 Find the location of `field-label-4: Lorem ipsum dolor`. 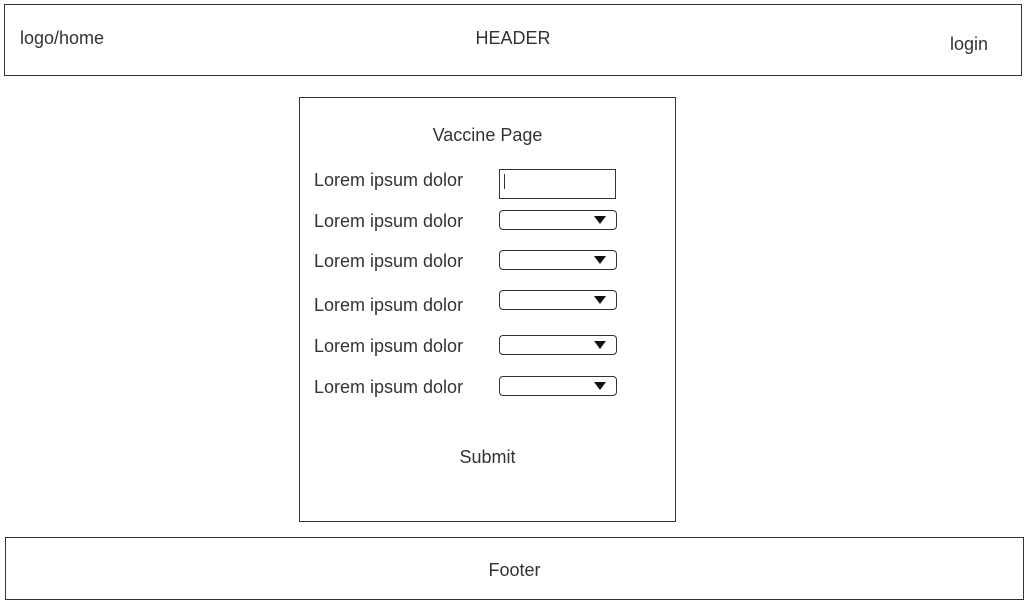

field-label-4: Lorem ipsum dolor is located at coordinates (389, 305).